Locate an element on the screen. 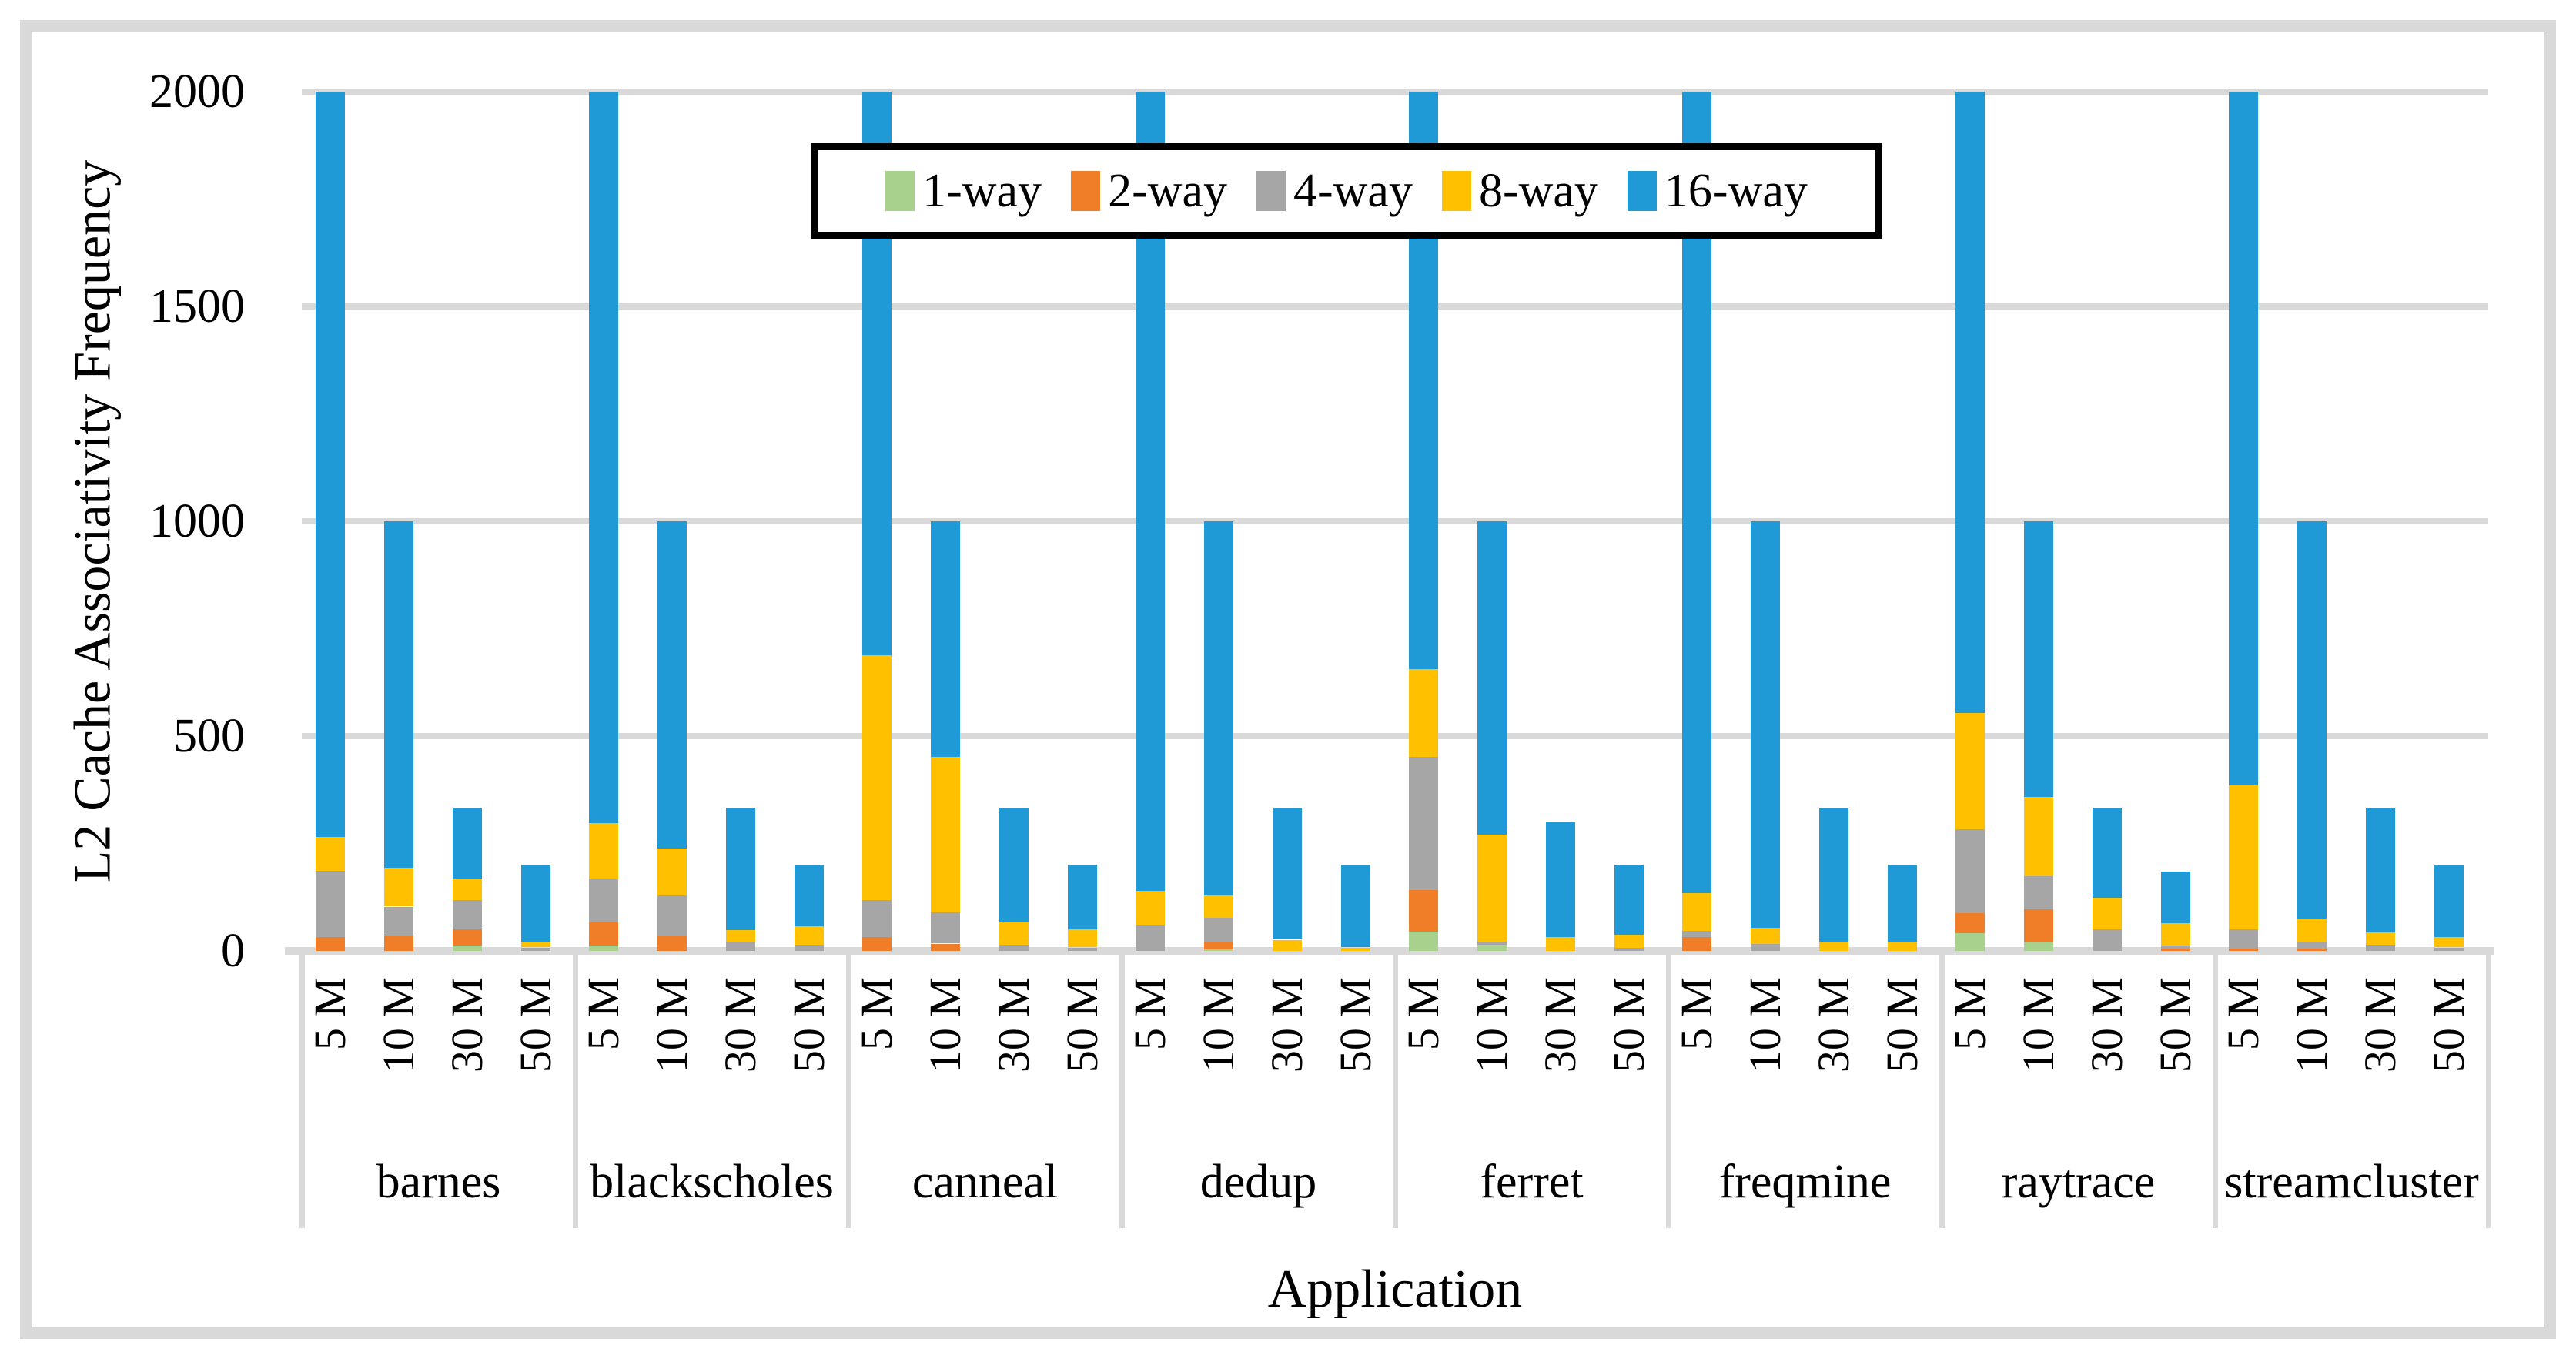 Image resolution: width=2576 pixels, height=1359 pixels. y-tick-label: 500 is located at coordinates (209, 736).